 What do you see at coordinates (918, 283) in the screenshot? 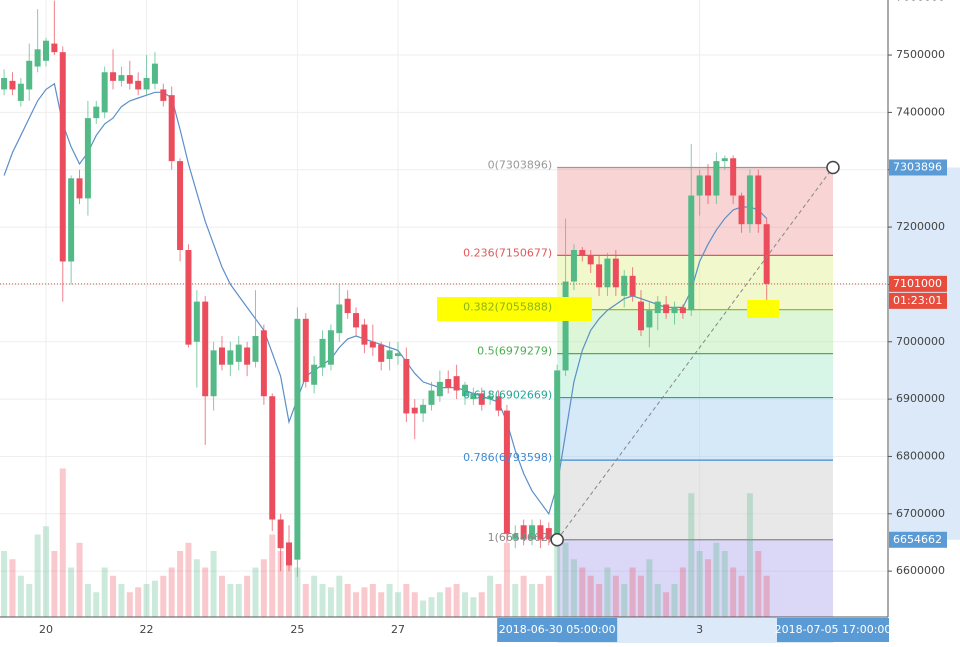
I see `price-tag` at bounding box center [918, 283].